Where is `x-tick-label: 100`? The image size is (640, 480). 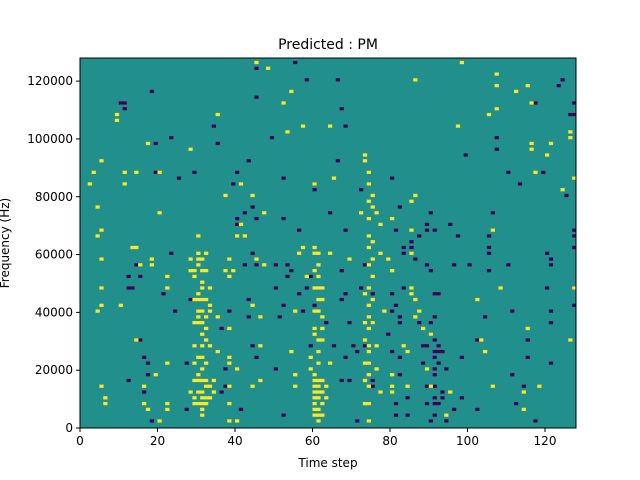
x-tick-label: 100 is located at coordinates (467, 441).